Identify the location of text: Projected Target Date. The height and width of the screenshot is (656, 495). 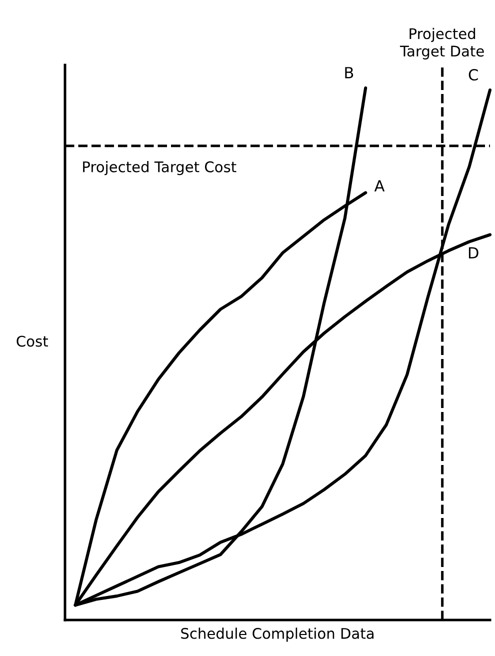
(442, 44).